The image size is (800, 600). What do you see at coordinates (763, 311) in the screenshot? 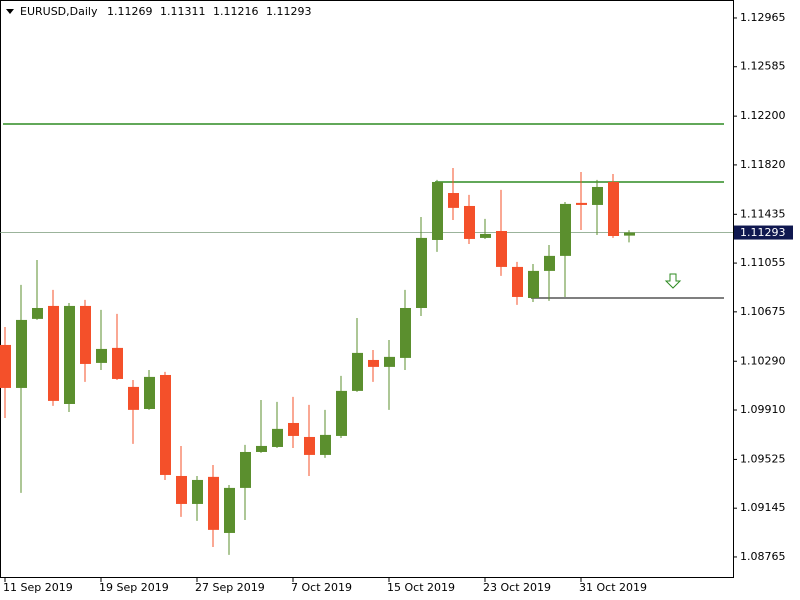
I see `y-tick-label: 1.10675` at bounding box center [763, 311].